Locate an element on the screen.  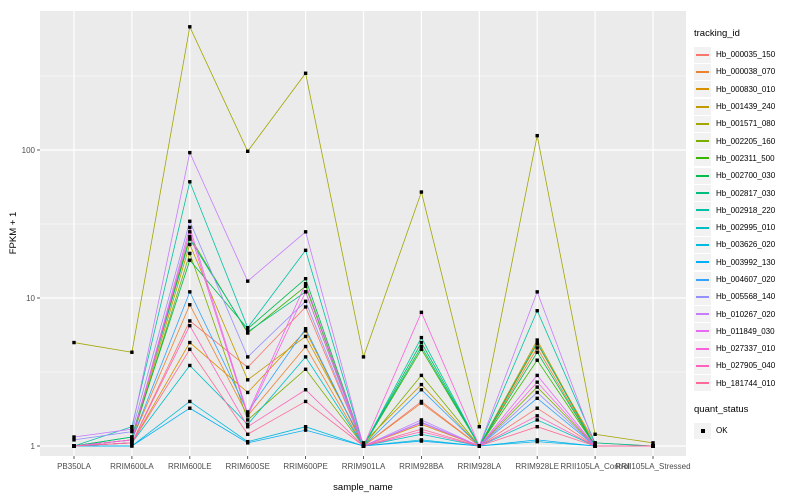
legend-item-Hb_001571_080: Hb_001571_080 is located at coordinates (746, 123).